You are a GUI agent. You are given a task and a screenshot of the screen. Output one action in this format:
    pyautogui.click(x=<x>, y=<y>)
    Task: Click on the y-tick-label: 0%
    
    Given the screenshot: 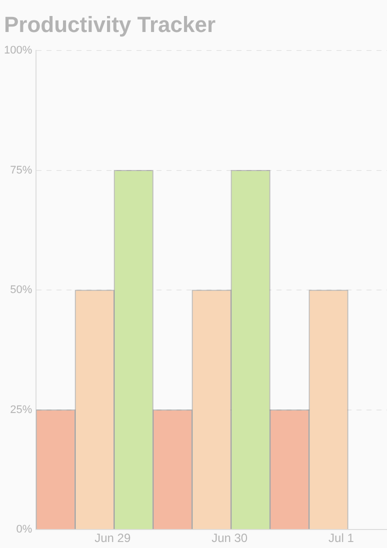 What is the action you would take?
    pyautogui.click(x=24, y=530)
    